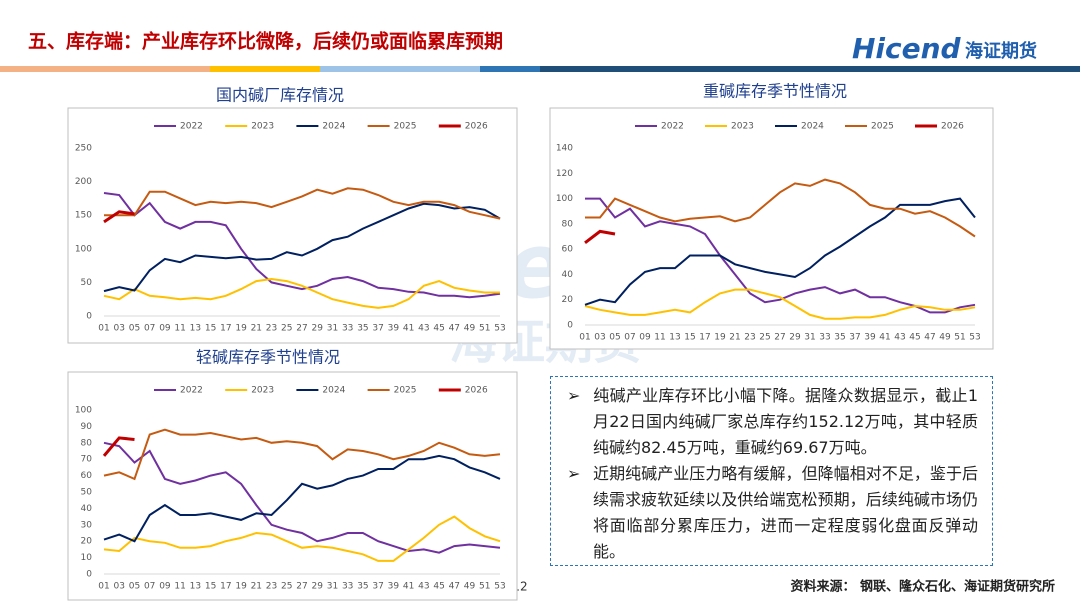 The width and height of the screenshot is (1080, 607). What do you see at coordinates (87, 460) in the screenshot?
I see `y-tick-label: 70` at bounding box center [87, 460].